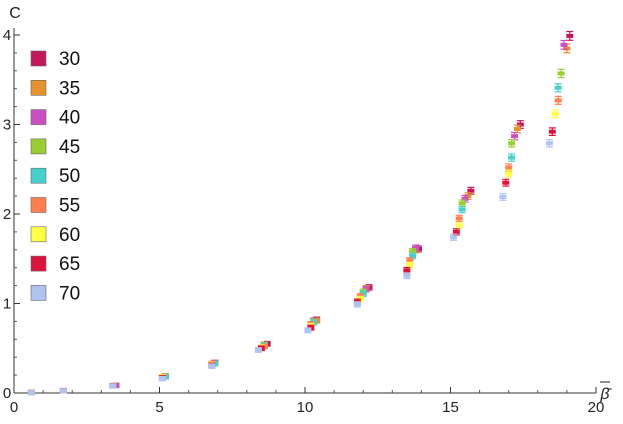 Image resolution: width=623 pixels, height=424 pixels. What do you see at coordinates (7, 125) in the screenshot?
I see `y-tick-label: 3` at bounding box center [7, 125].